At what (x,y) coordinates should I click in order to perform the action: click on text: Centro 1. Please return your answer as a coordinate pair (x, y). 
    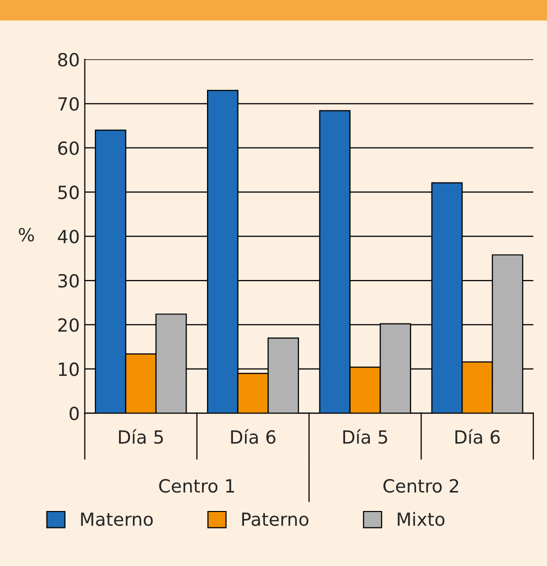
    Looking at the image, I should click on (196, 486).